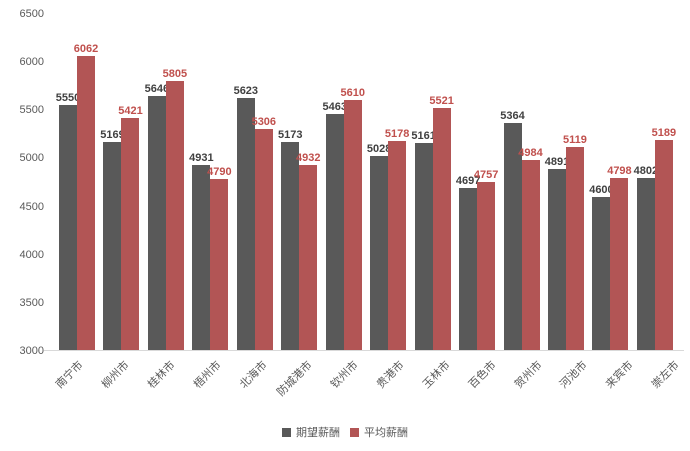  What do you see at coordinates (468, 180) in the screenshot?
I see `bar-value-label: 4697` at bounding box center [468, 180].